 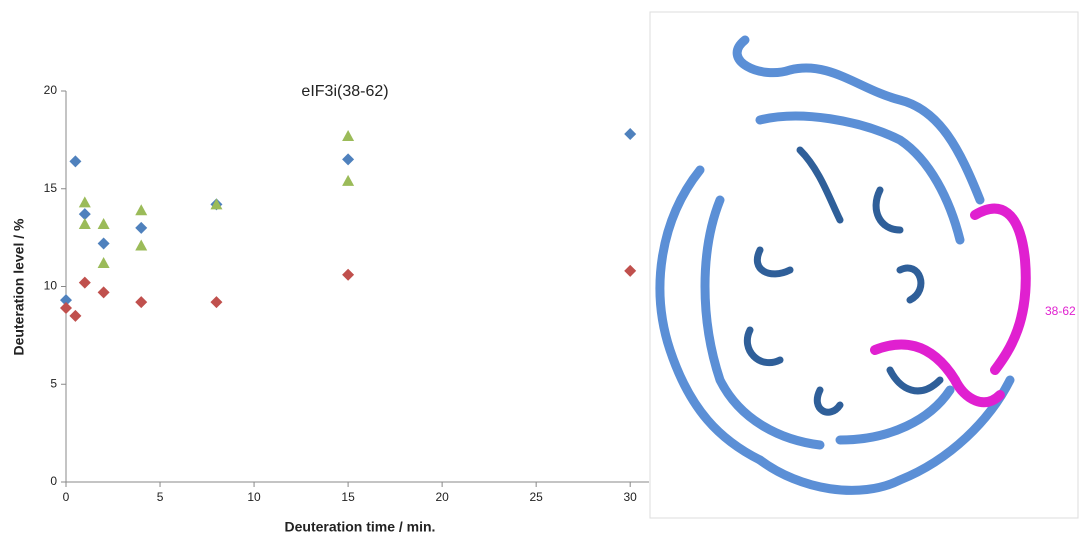 What do you see at coordinates (51, 90) in the screenshot?
I see `y-tick-label: 20` at bounding box center [51, 90].